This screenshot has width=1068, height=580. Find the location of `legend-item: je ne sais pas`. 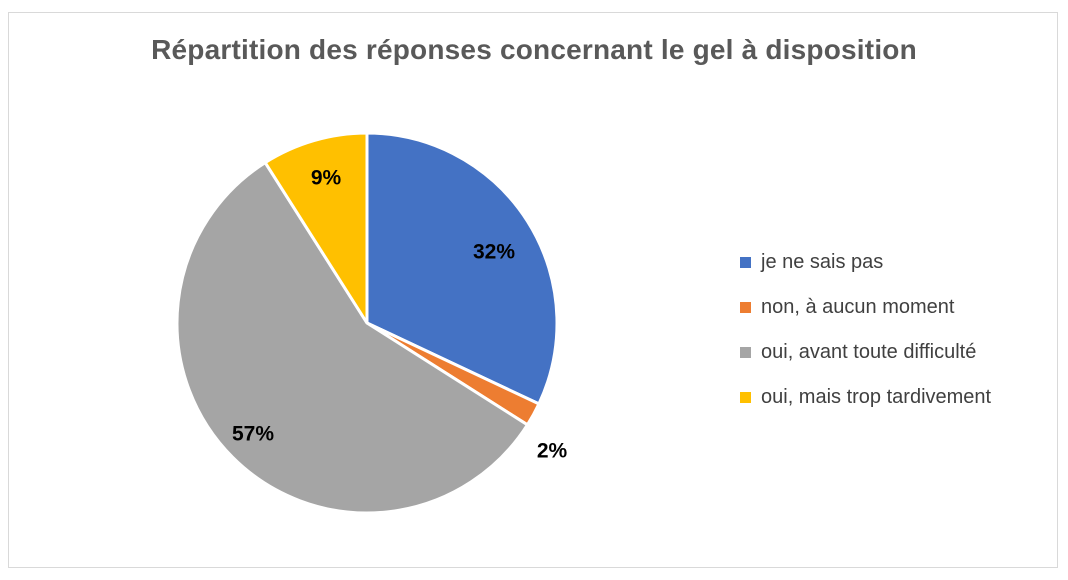

legend-item: je ne sais pas is located at coordinates (865, 262).